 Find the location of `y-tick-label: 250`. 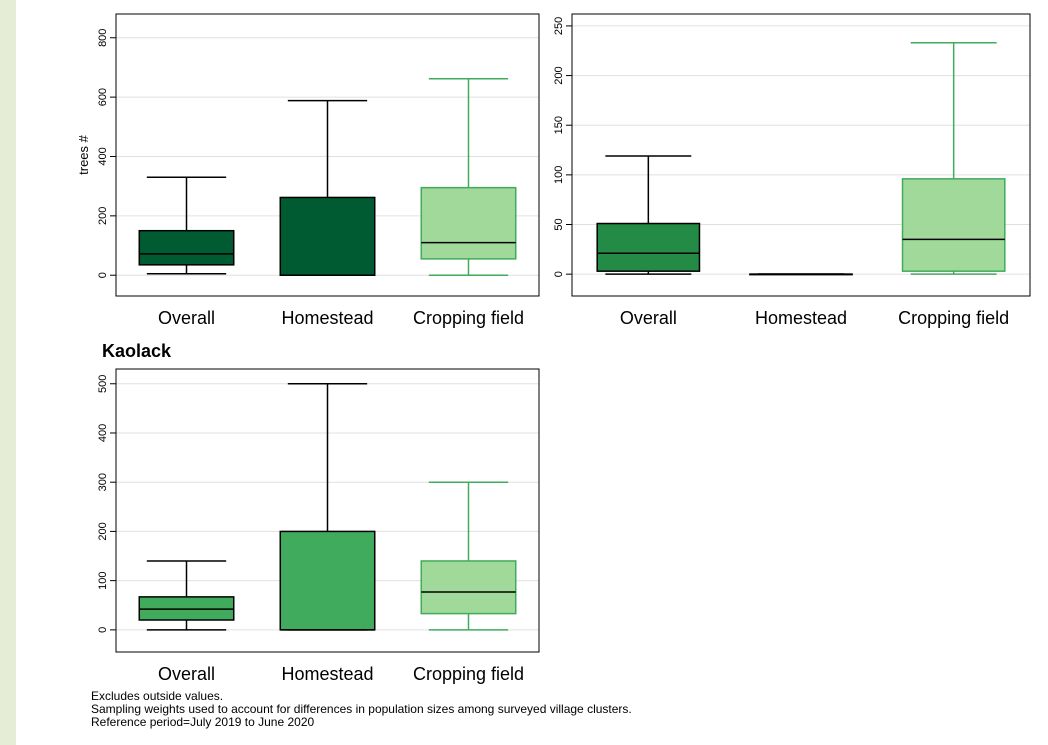

y-tick-label: 250 is located at coordinates (559, 26).